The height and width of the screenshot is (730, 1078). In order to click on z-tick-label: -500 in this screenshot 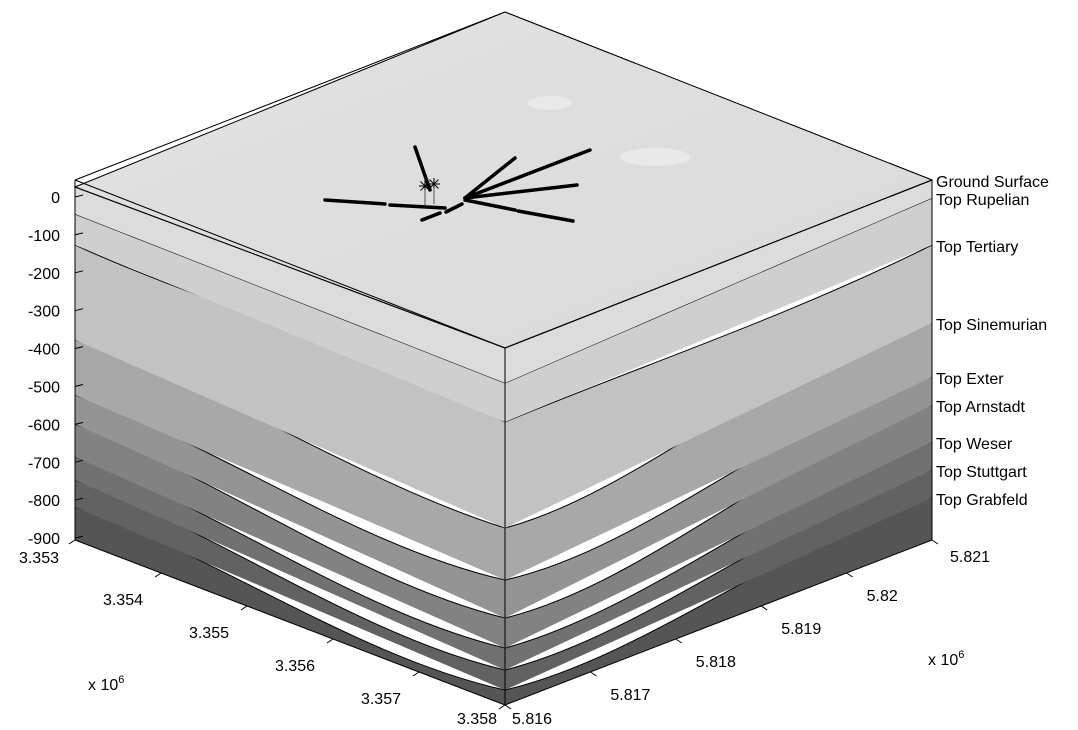, I will do `click(44, 388)`.